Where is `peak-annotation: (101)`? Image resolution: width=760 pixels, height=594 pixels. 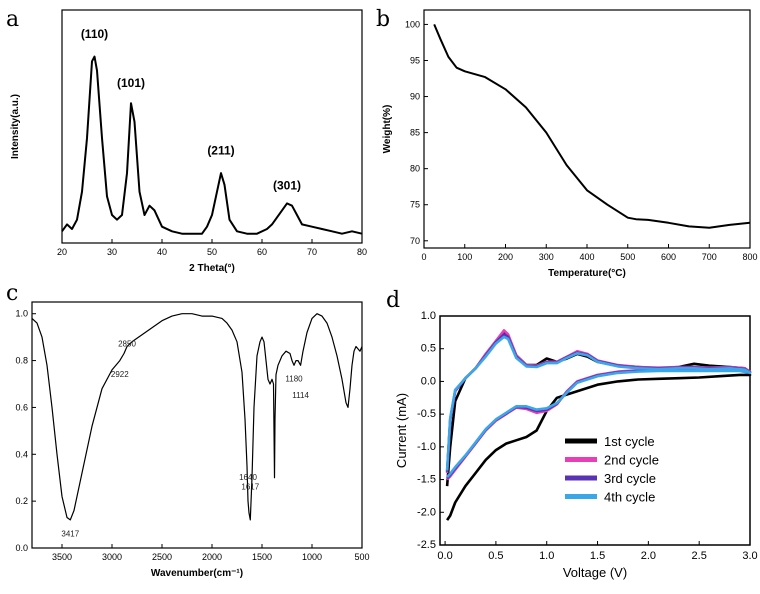
peak-annotation: (101) is located at coordinates (131, 83).